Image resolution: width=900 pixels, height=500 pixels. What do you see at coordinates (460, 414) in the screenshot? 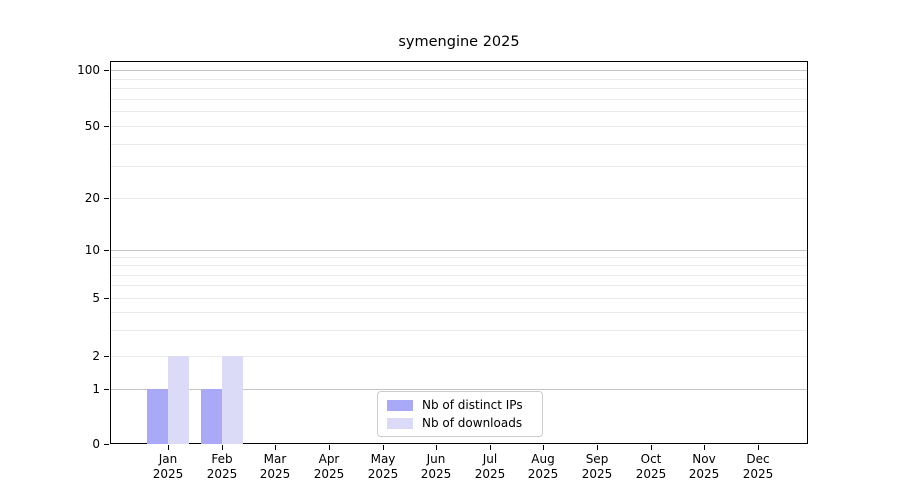
I see `legend: Nb of distinct IPs Nb of downloads` at bounding box center [460, 414].